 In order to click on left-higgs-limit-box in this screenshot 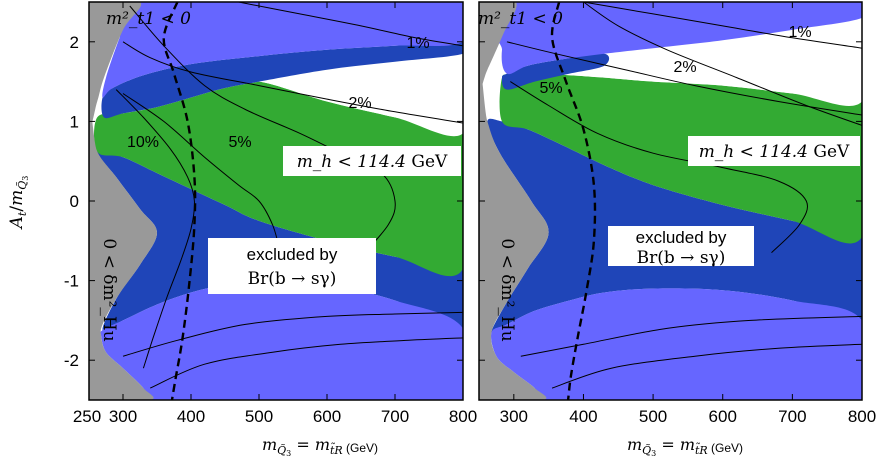, I will do `click(372, 161)`.